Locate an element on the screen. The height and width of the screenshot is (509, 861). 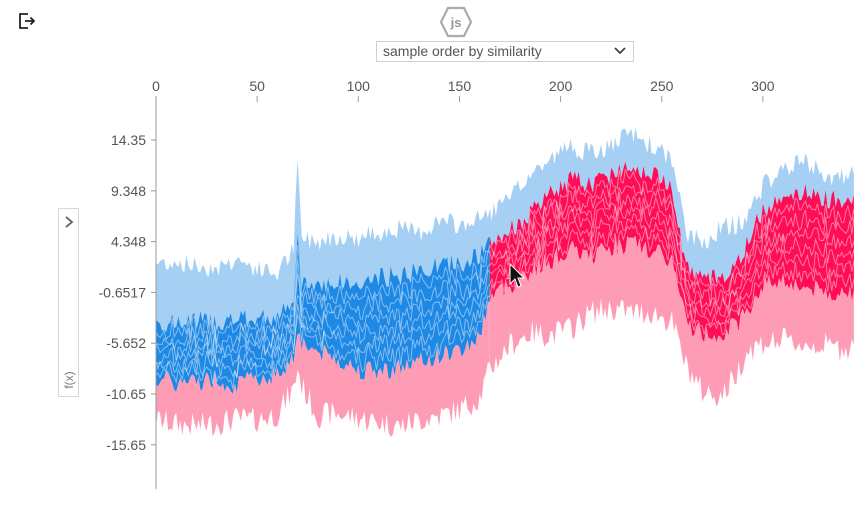
neg-dark-band is located at coordinates (323, 313).